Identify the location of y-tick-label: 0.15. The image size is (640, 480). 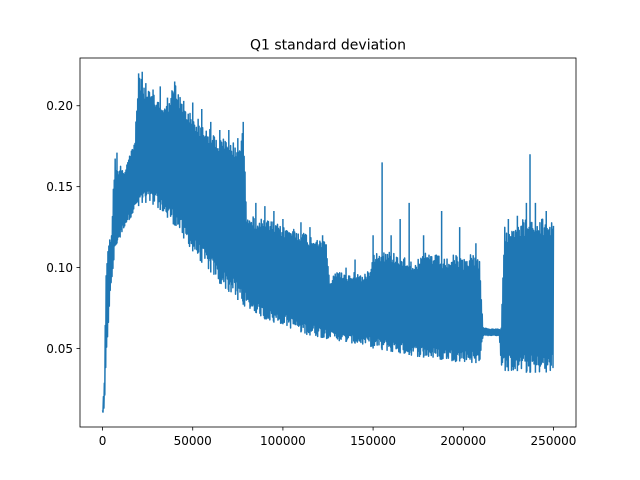
(59, 187).